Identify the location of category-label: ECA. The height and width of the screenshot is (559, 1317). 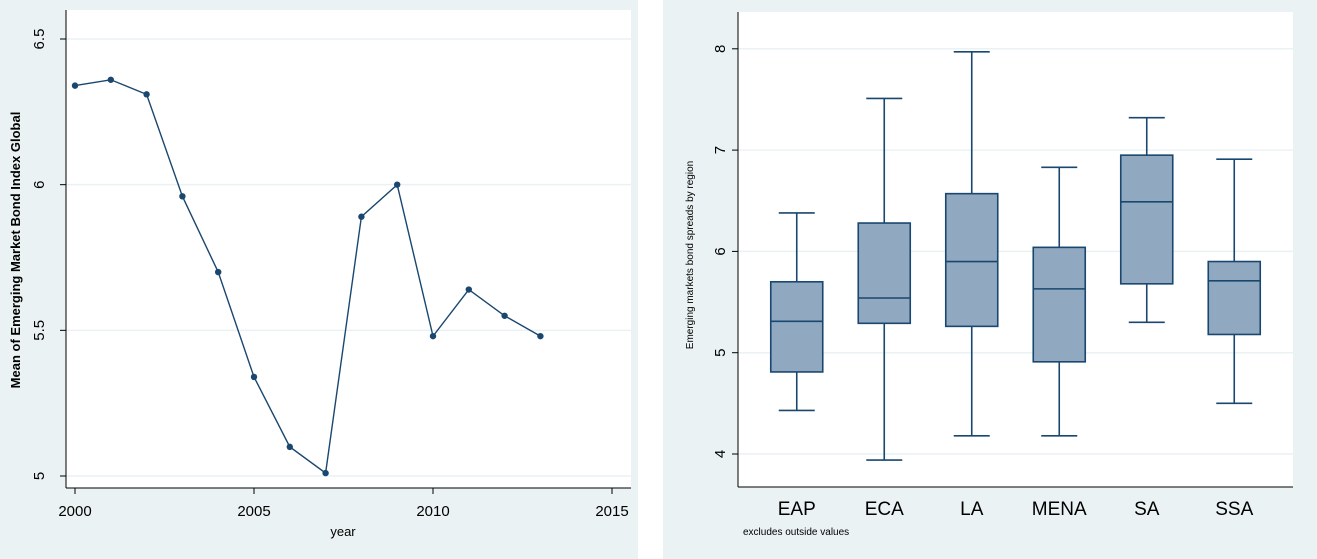
(884, 509).